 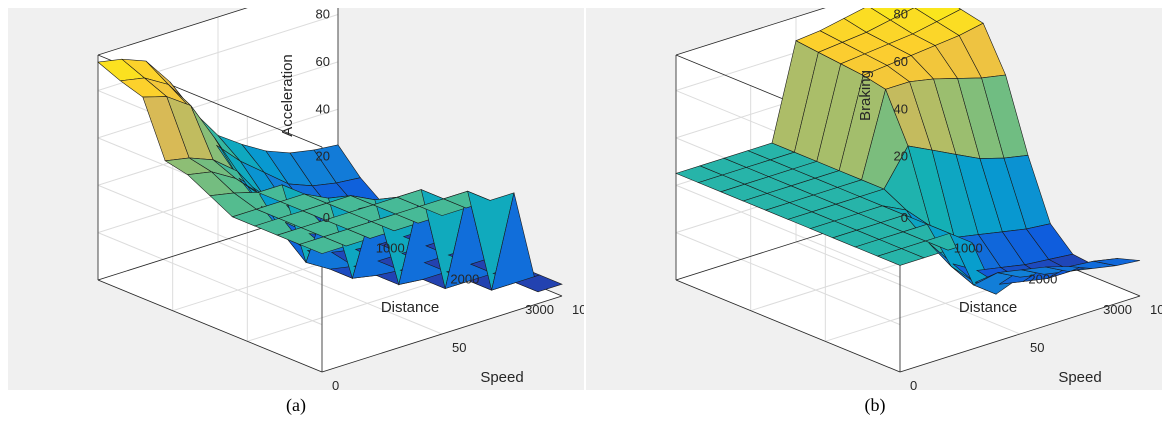 I want to click on brake-ytick-label: 0, so click(x=913, y=384).